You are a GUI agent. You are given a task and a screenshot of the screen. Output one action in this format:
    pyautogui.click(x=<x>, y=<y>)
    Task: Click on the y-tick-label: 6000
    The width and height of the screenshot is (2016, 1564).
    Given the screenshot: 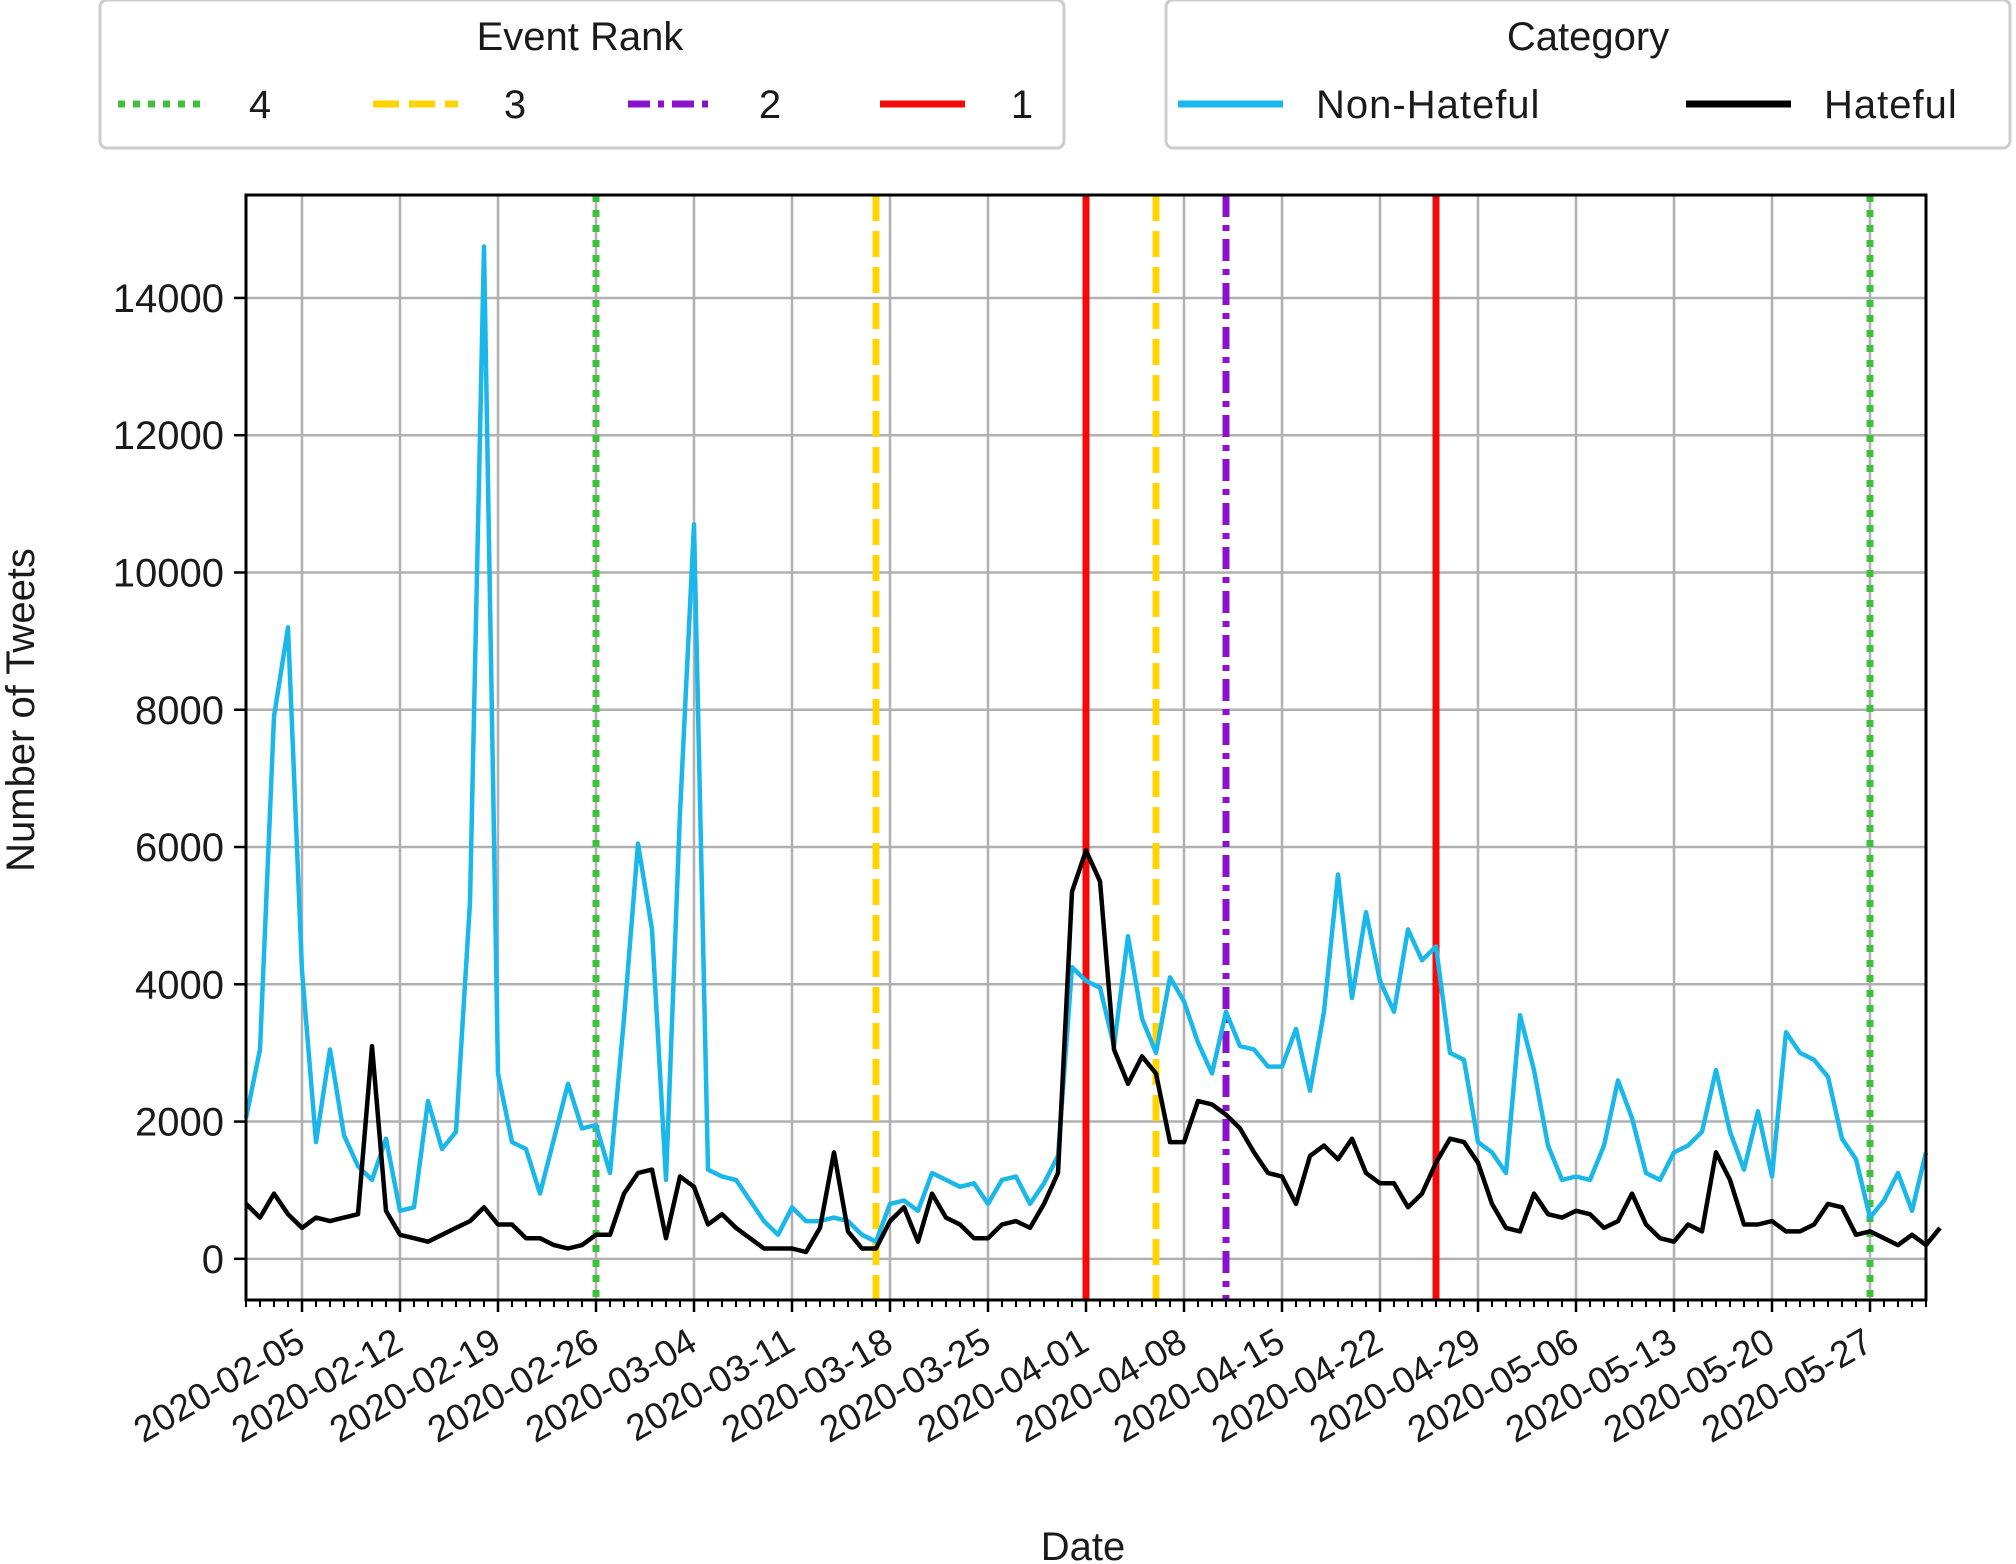 What is the action you would take?
    pyautogui.click(x=179, y=848)
    